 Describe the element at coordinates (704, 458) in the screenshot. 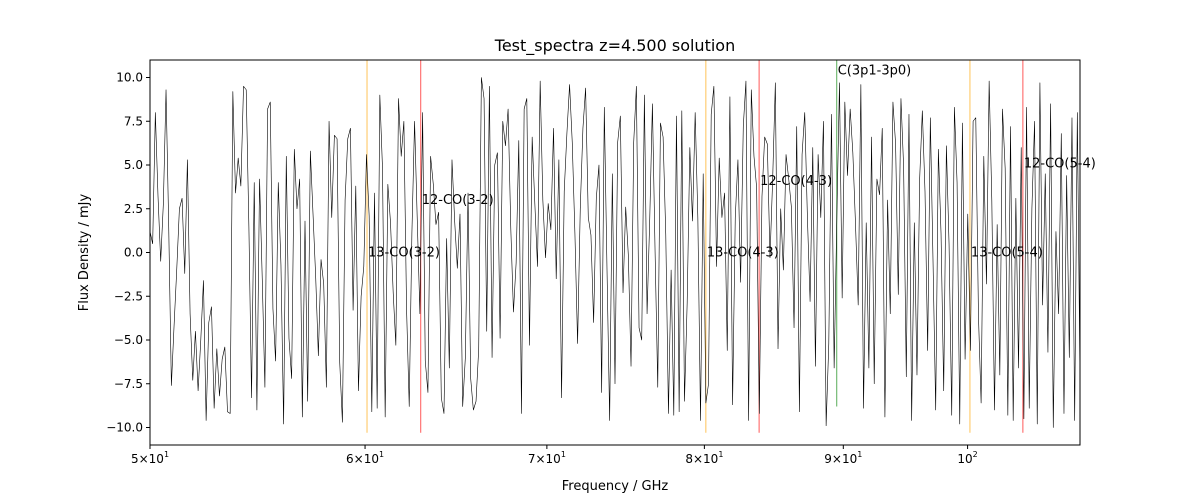

I see `x-tick-label-3: 8×10¹` at that location.